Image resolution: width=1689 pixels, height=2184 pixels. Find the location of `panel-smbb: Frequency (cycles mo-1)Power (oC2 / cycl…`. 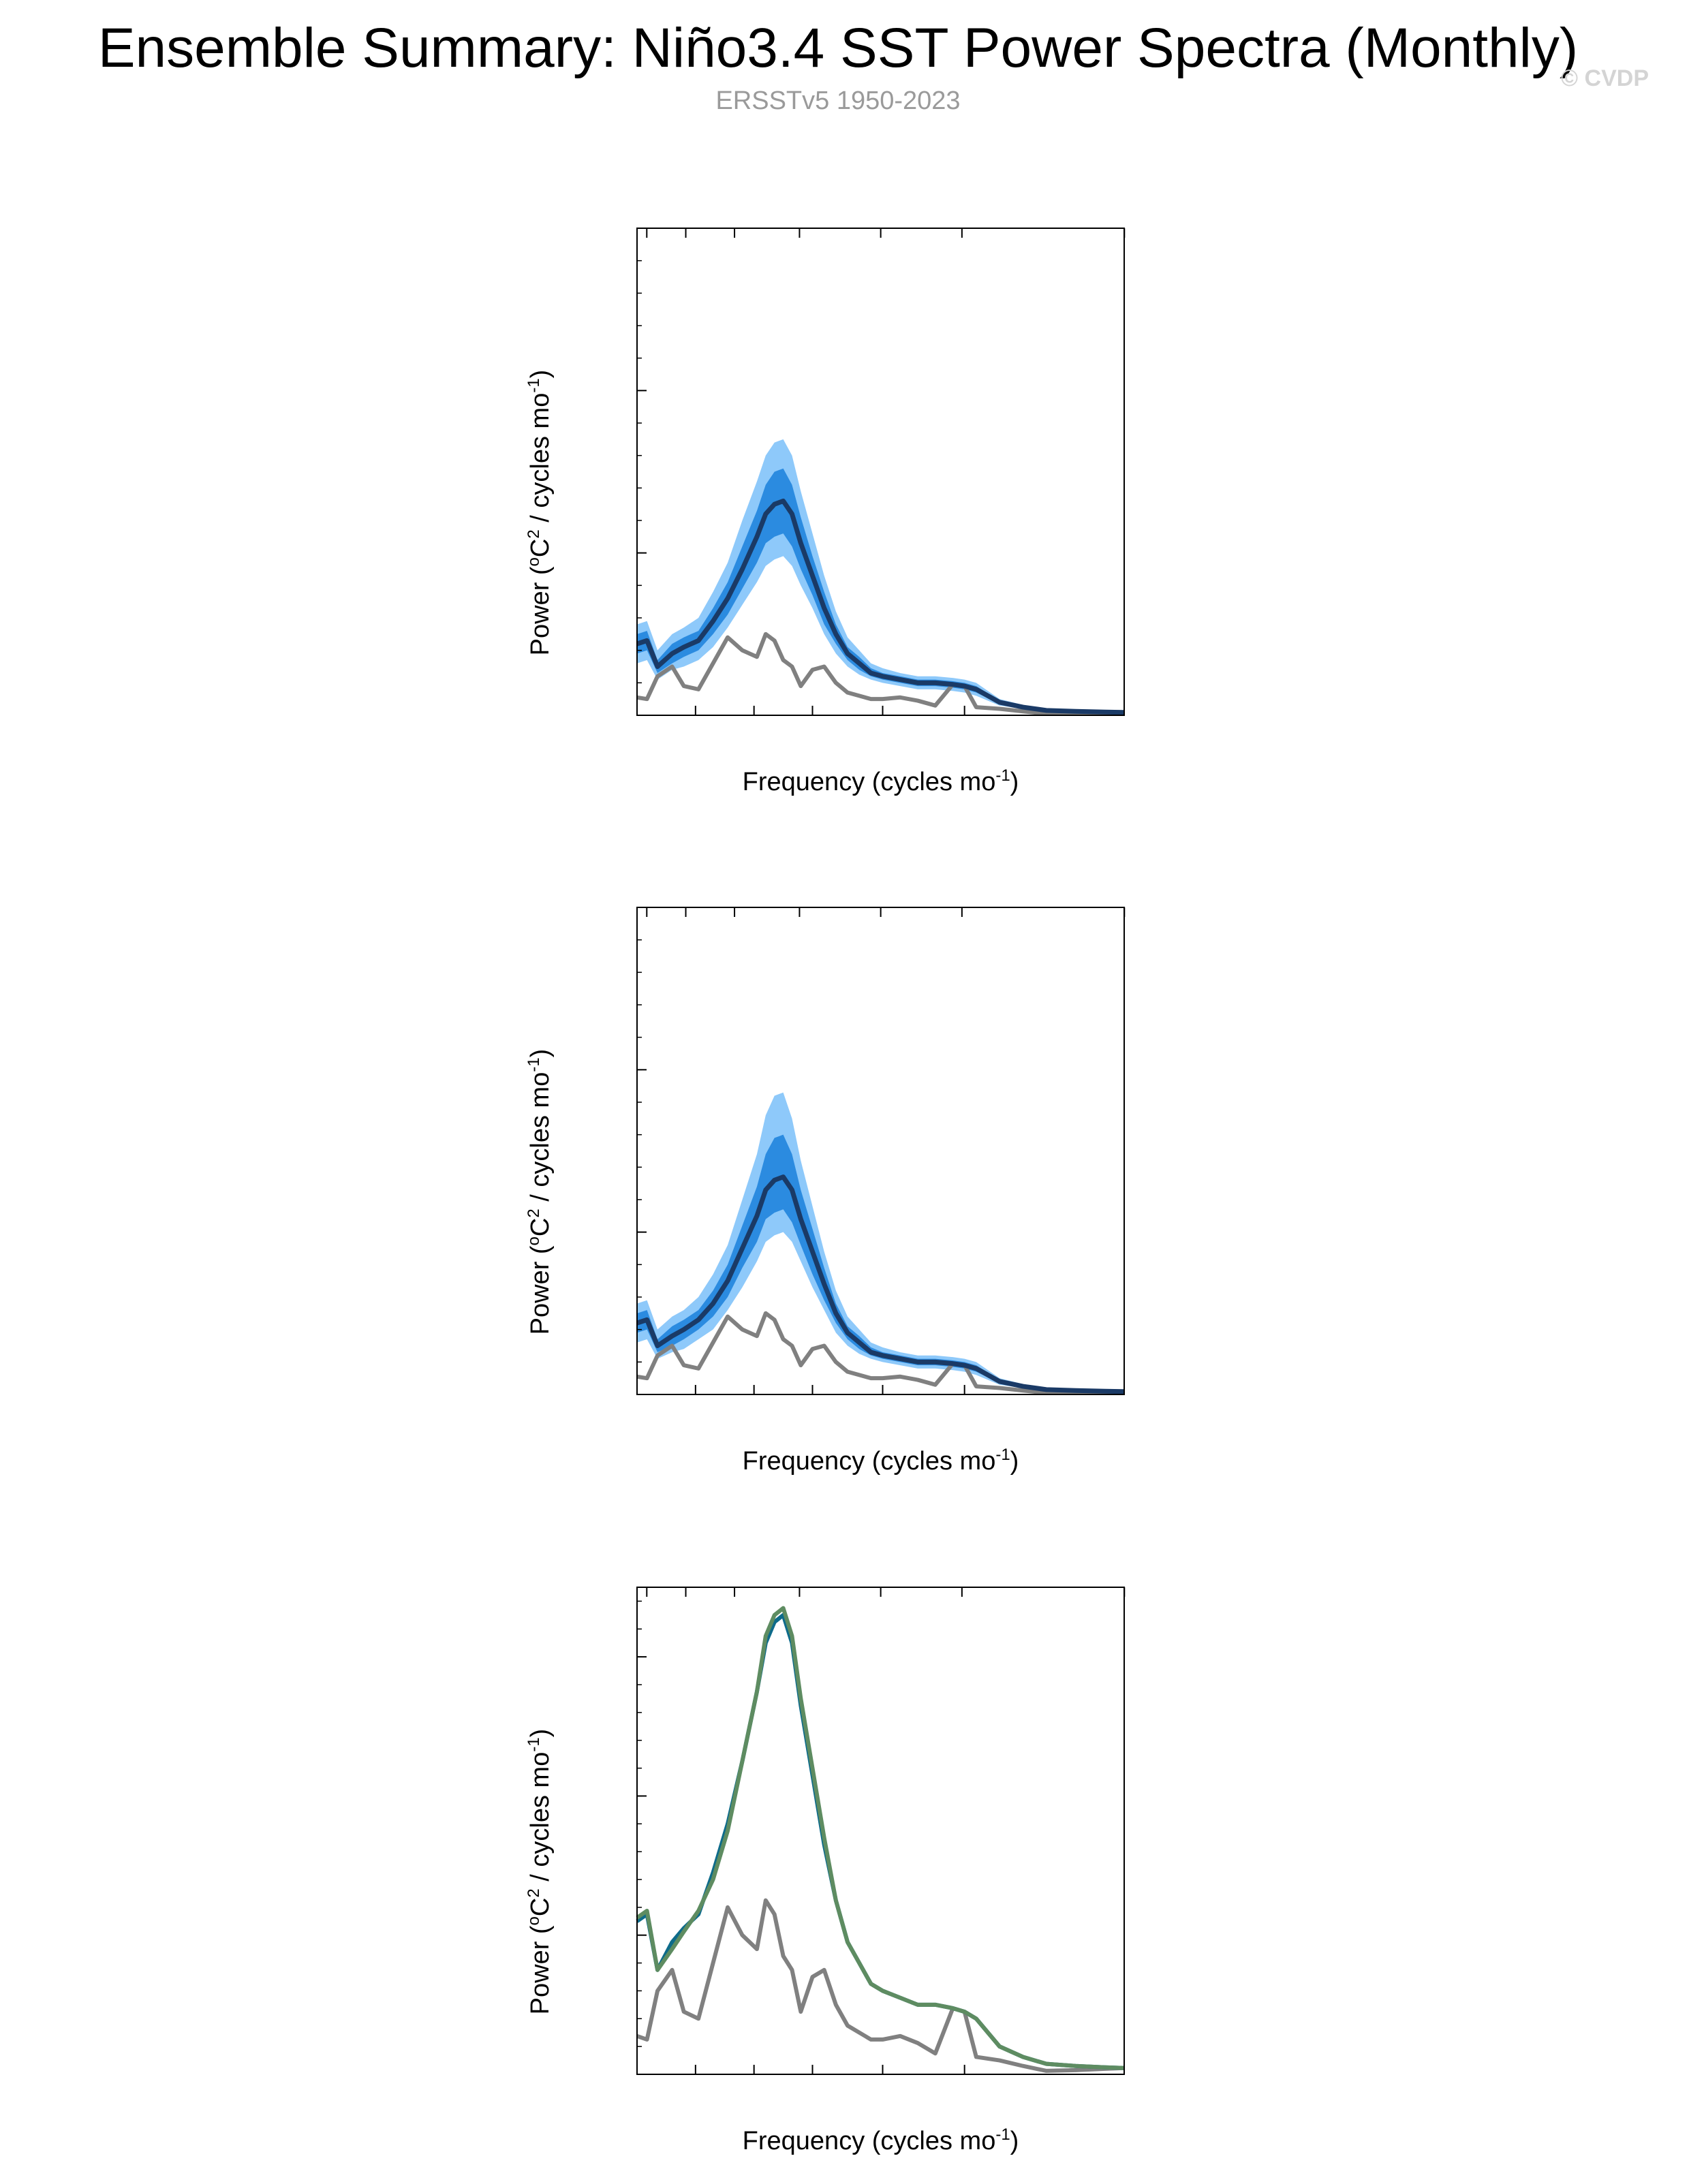

panel-smbb: Frequency (cycles mo-1)Power (oC2 / cycl… is located at coordinates (826, 1191).